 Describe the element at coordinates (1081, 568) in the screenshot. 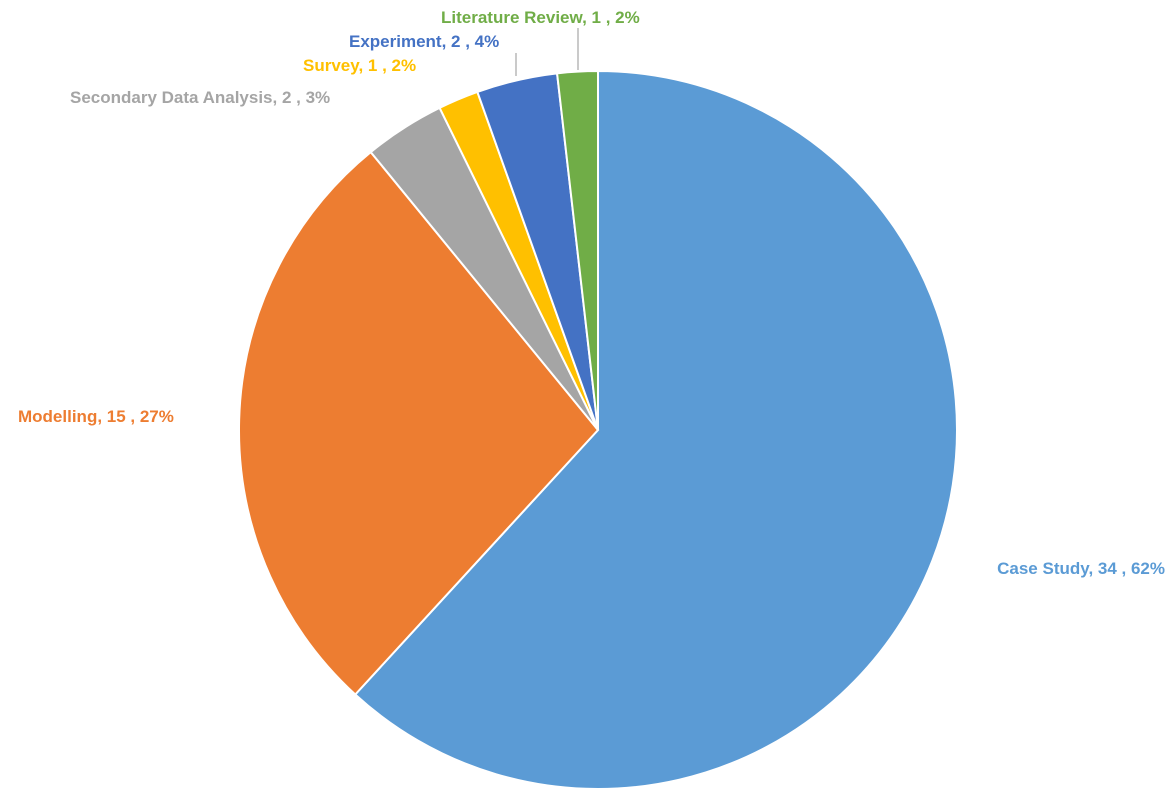

I see `data-label-case-study: Case Study, 34 , 62%` at that location.